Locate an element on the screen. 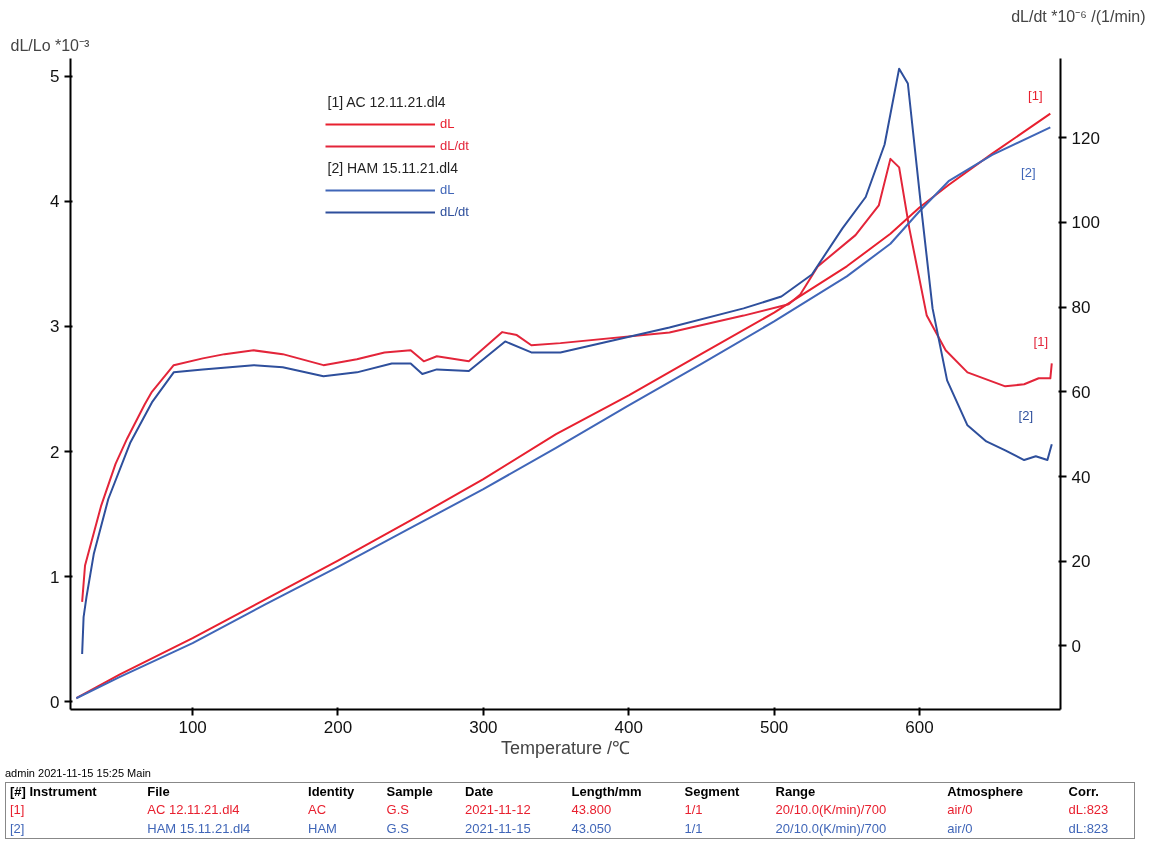 Image resolution: width=1156 pixels, height=867 pixels. text: File is located at coordinates (158, 791).